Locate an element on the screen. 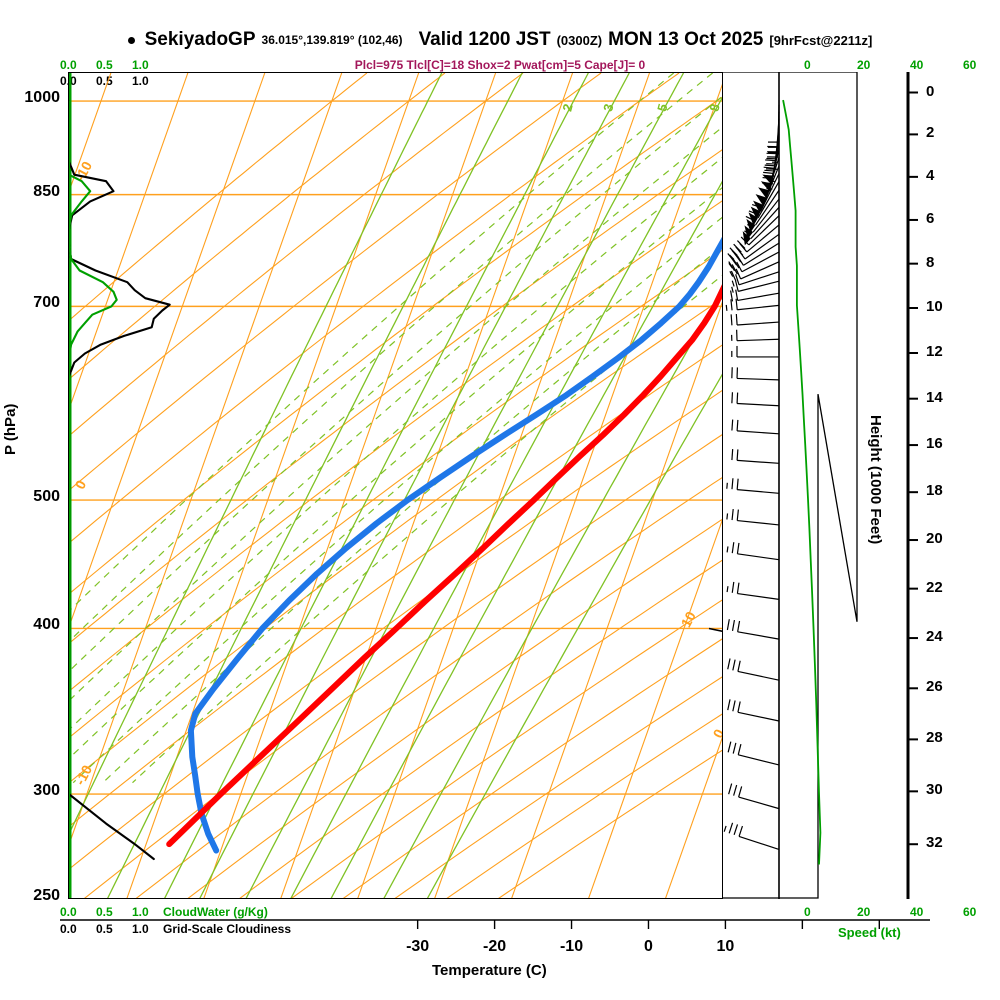 Image resolution: width=1000 pixels, height=1000 pixels. cloudiness-tick-bot-2: 1.0 is located at coordinates (140, 929).